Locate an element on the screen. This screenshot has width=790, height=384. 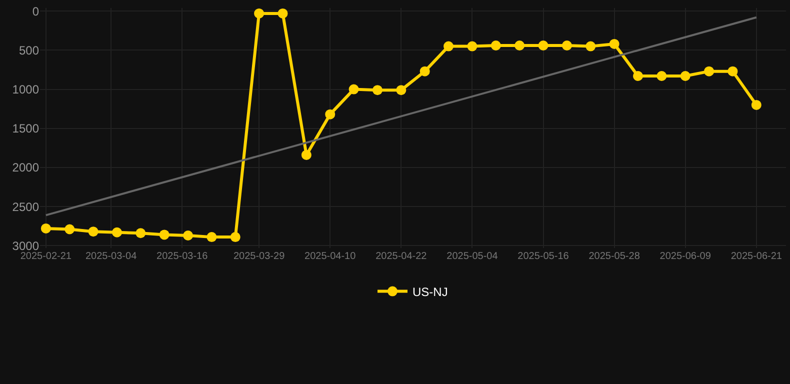
x-tick-label: 2025-05-16 is located at coordinates (544, 256).